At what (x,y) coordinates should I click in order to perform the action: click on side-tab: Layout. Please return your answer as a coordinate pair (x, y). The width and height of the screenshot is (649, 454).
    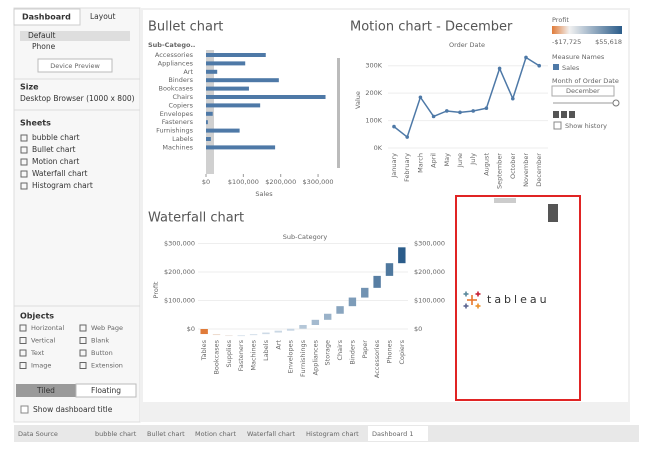
    Looking at the image, I should click on (103, 16).